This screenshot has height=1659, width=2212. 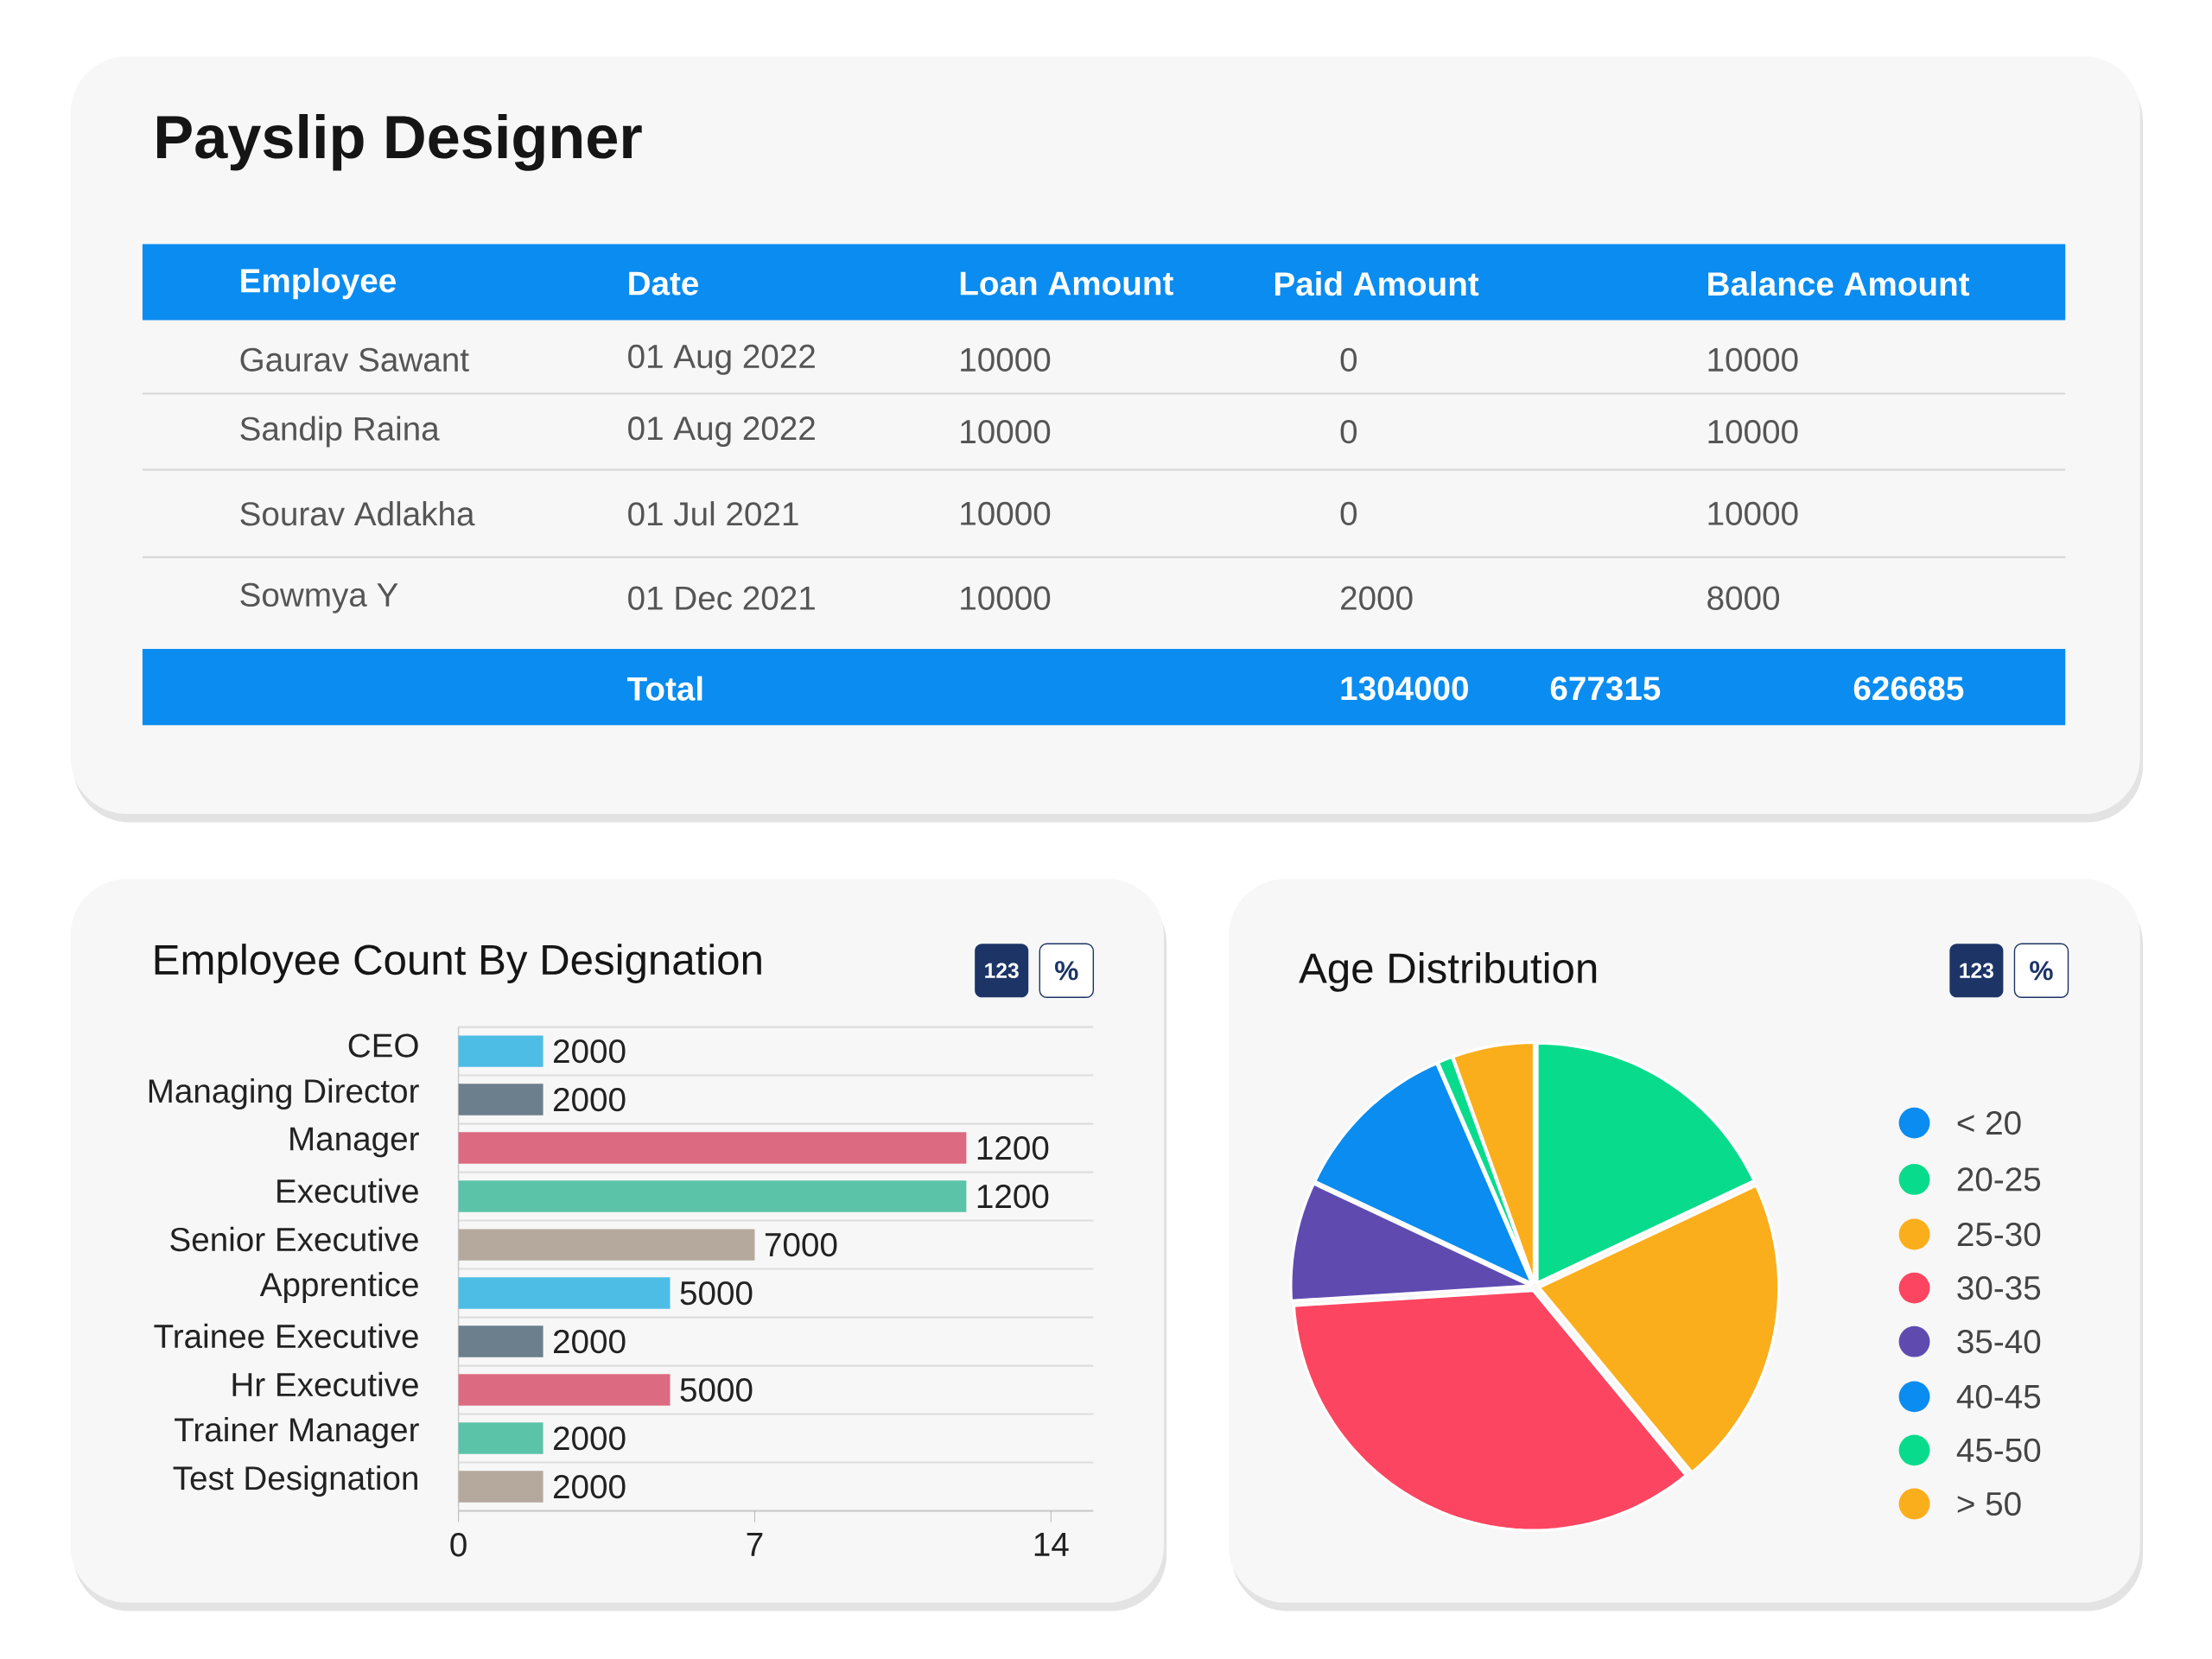 What do you see at coordinates (1377, 598) in the screenshot?
I see `text: 2000` at bounding box center [1377, 598].